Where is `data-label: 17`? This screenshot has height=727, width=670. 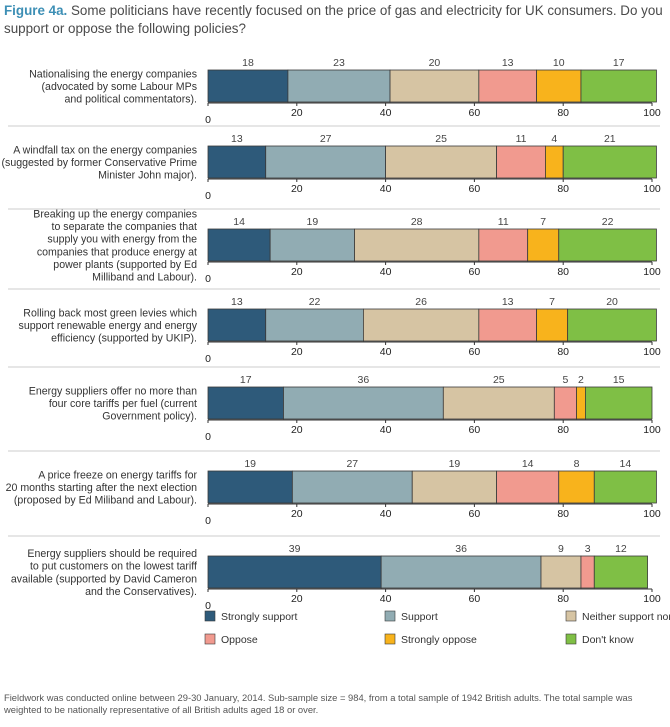 data-label: 17 is located at coordinates (619, 63).